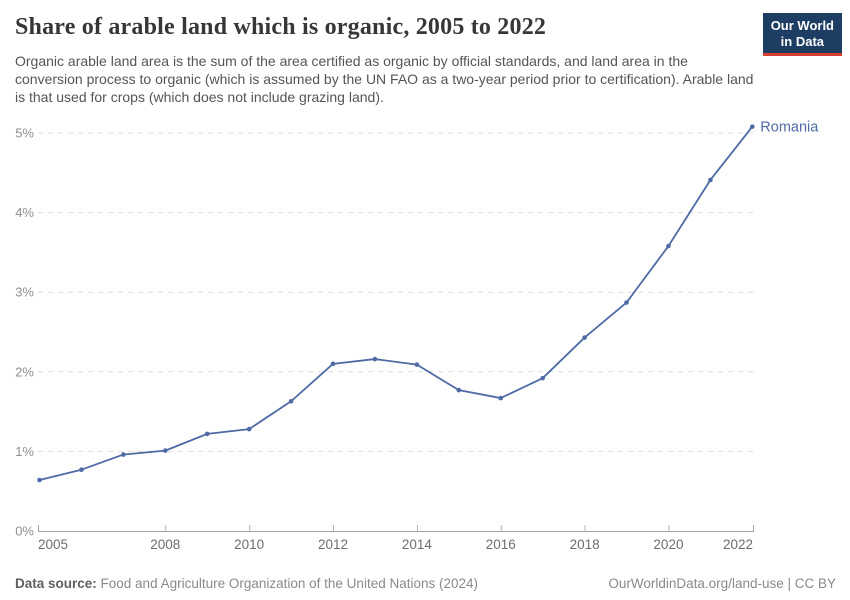  What do you see at coordinates (333, 544) in the screenshot?
I see `x-axis-label: 2012` at bounding box center [333, 544].